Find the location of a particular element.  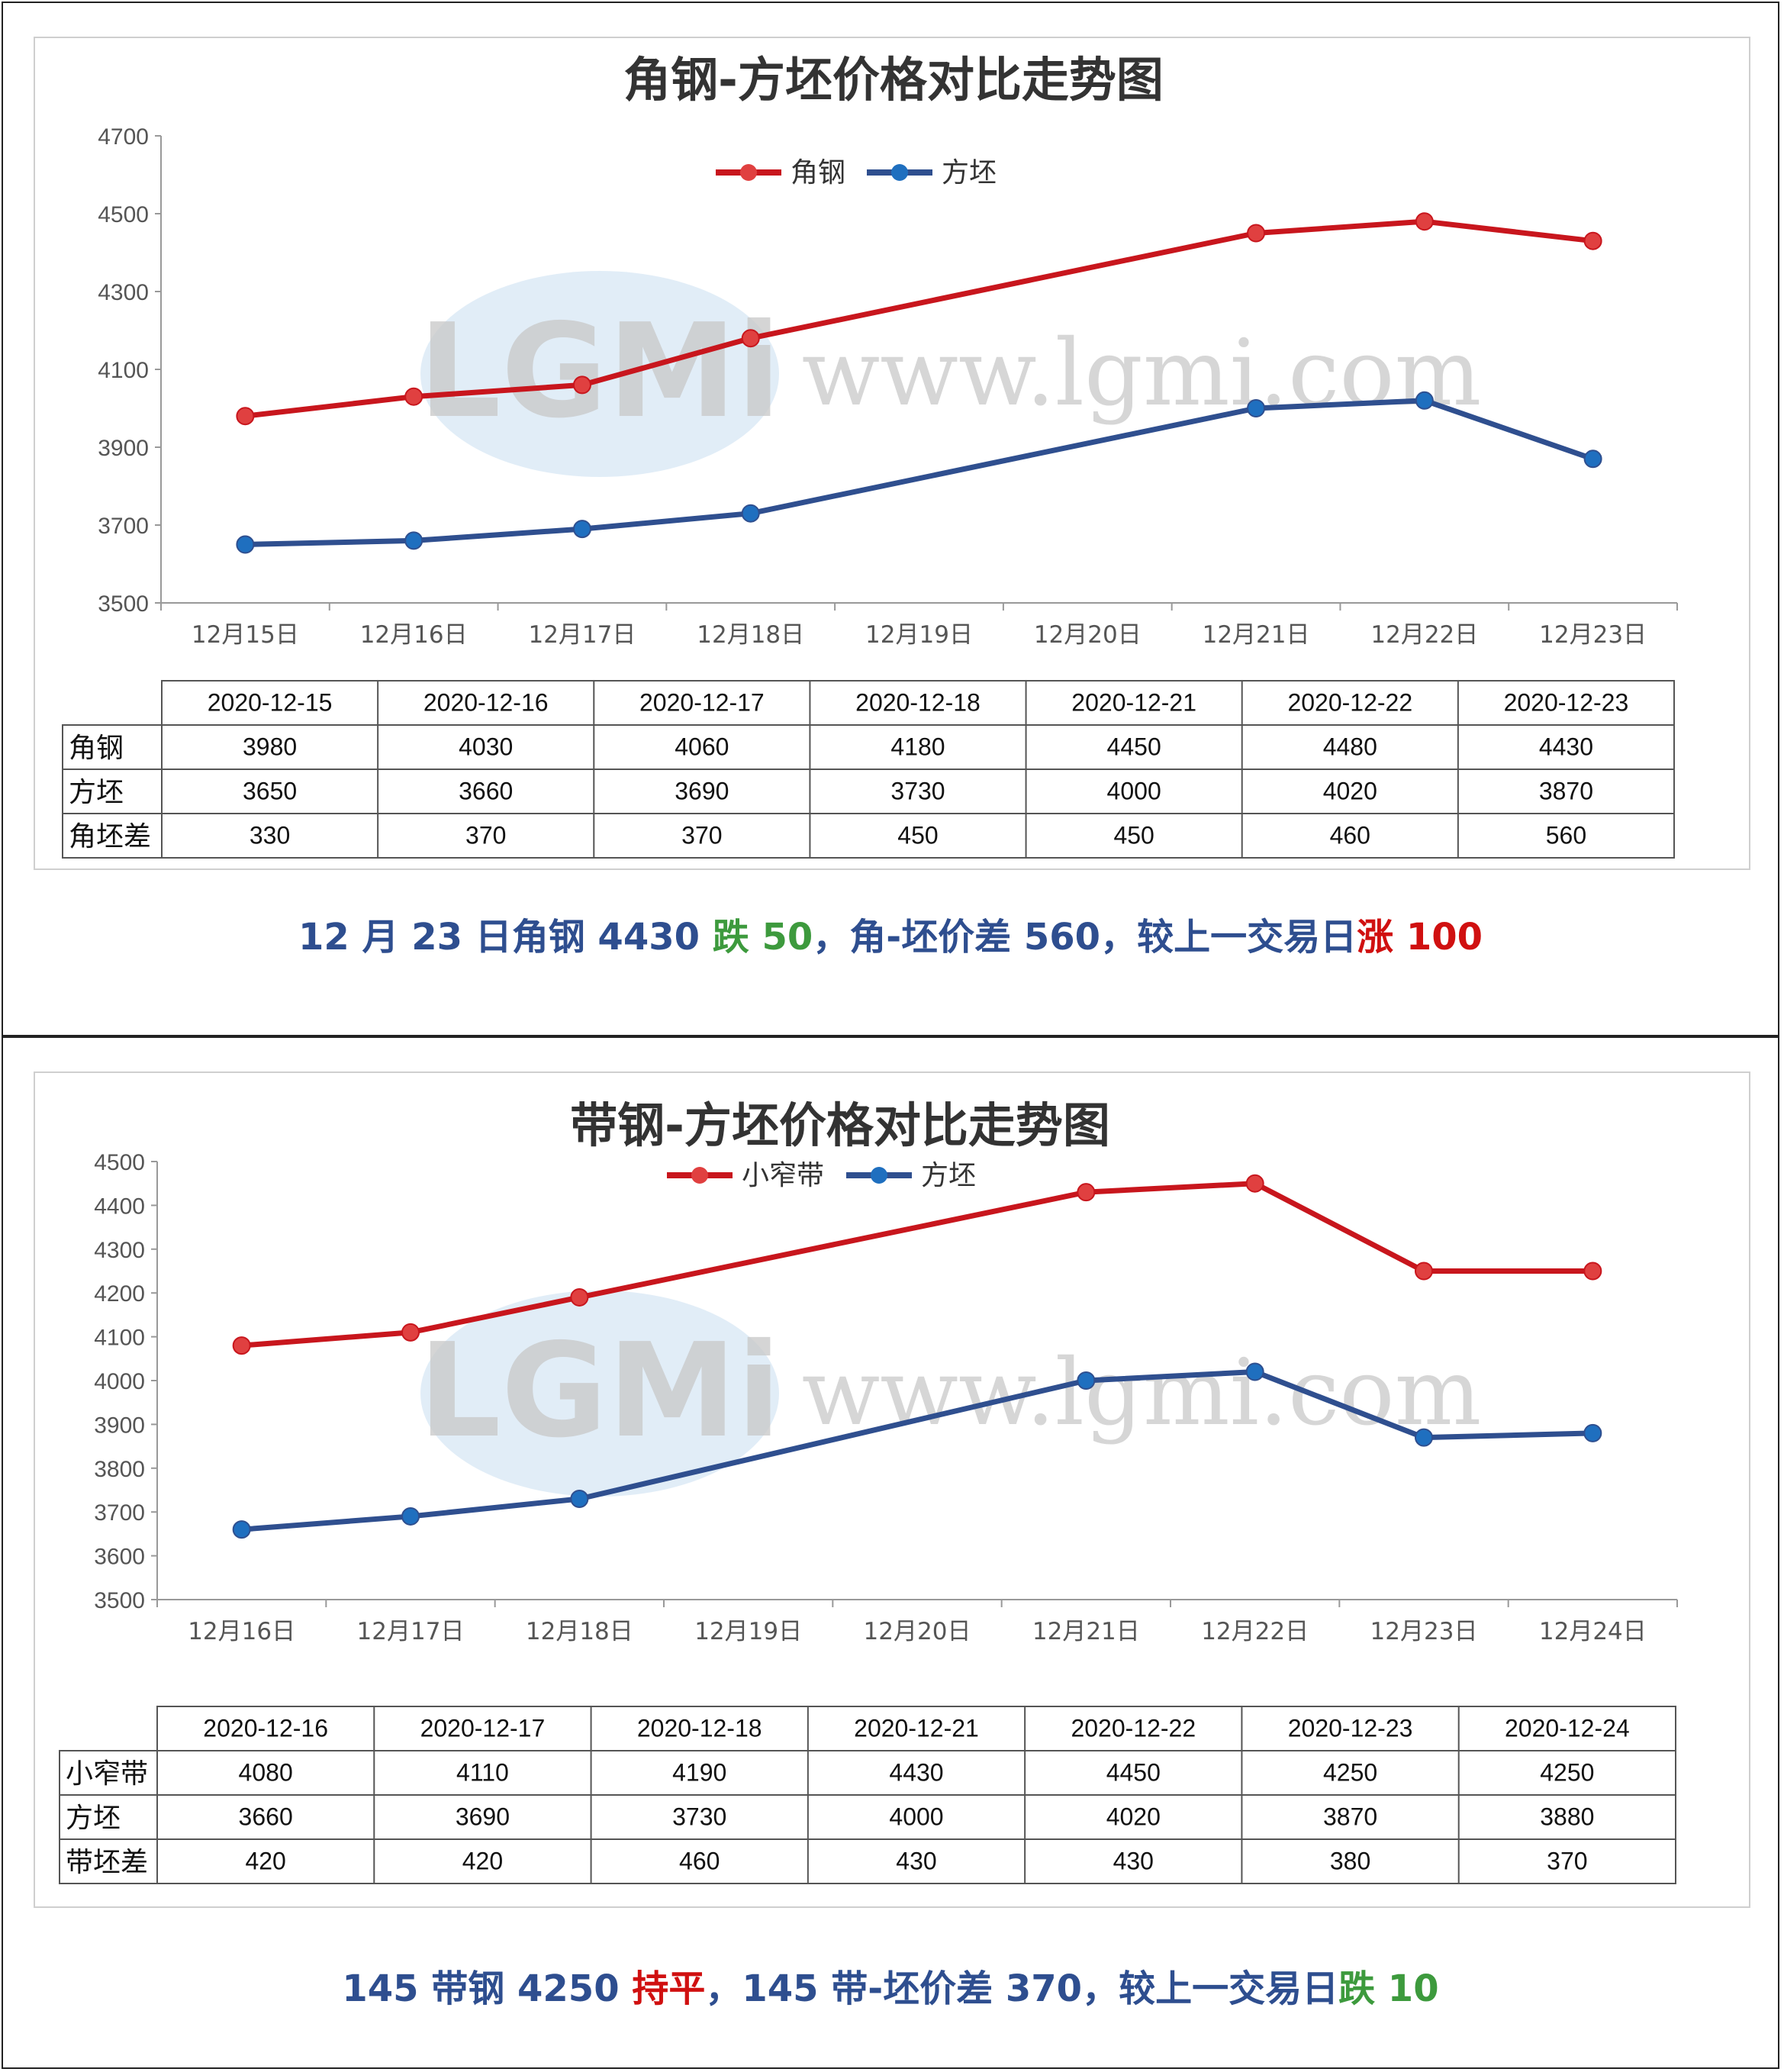

watermark-logo-ellipse is located at coordinates (599, 374).